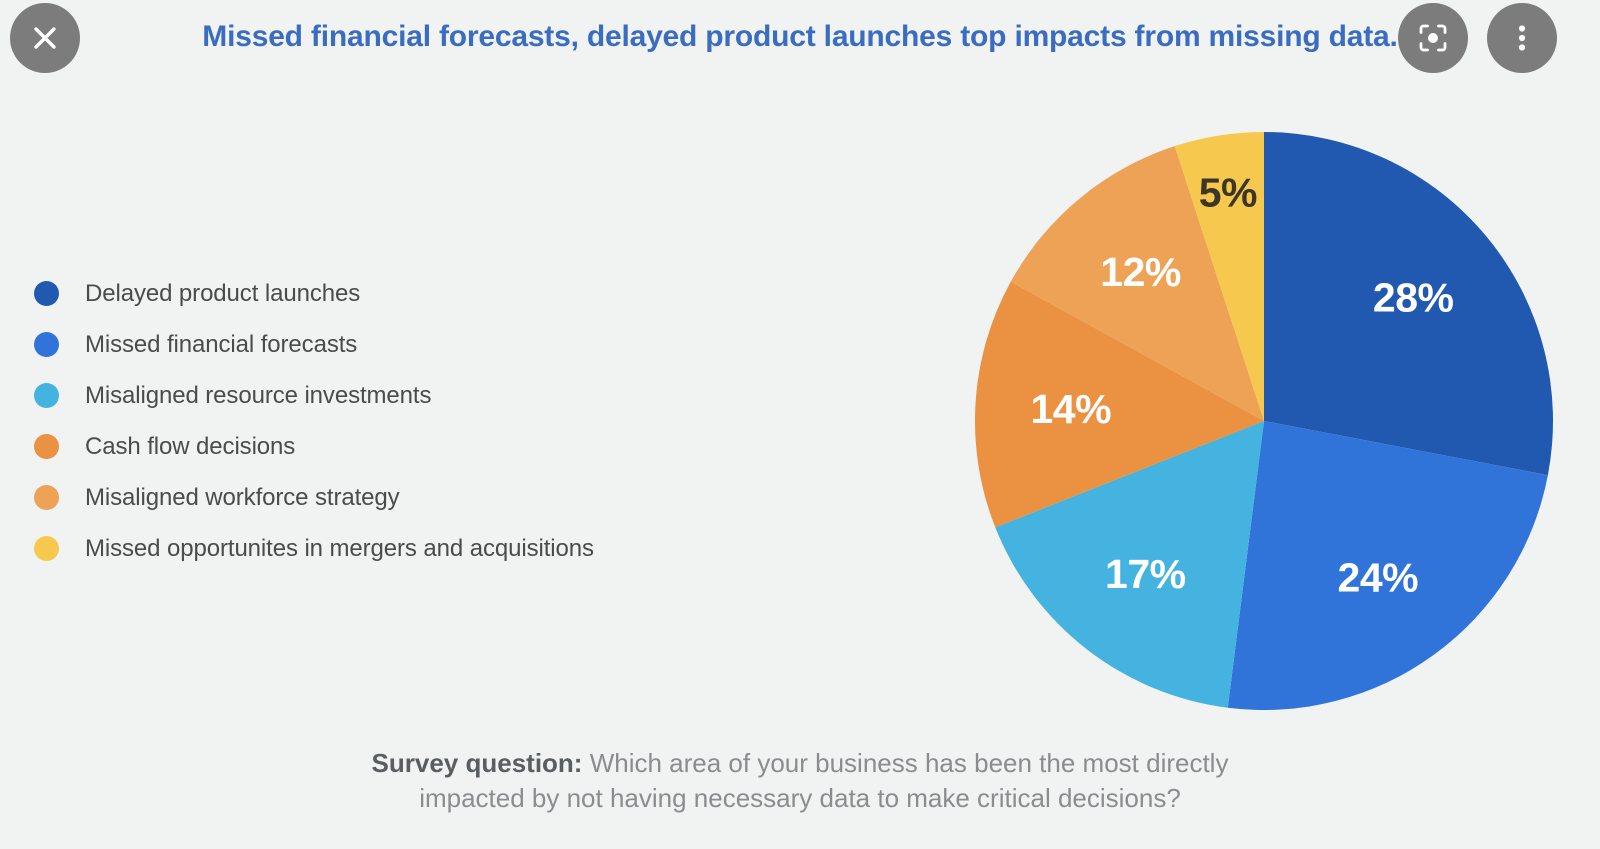 This screenshot has height=849, width=1600. Describe the element at coordinates (1145, 574) in the screenshot. I see `pie-slice-label: 17%` at that location.